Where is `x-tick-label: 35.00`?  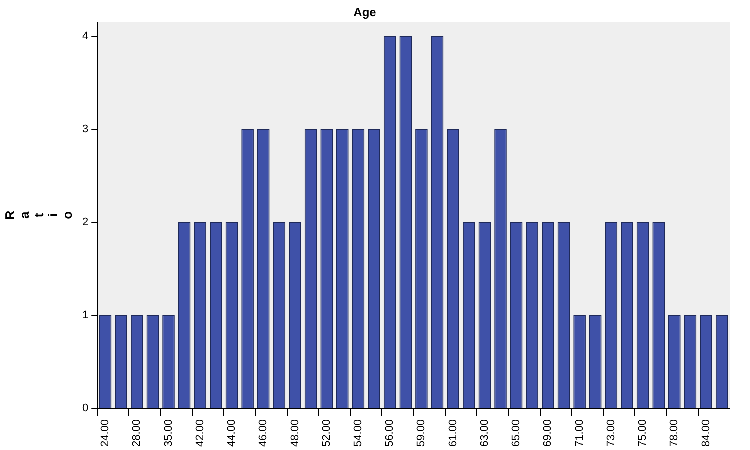
x-tick-label: 35.00 is located at coordinates (168, 433).